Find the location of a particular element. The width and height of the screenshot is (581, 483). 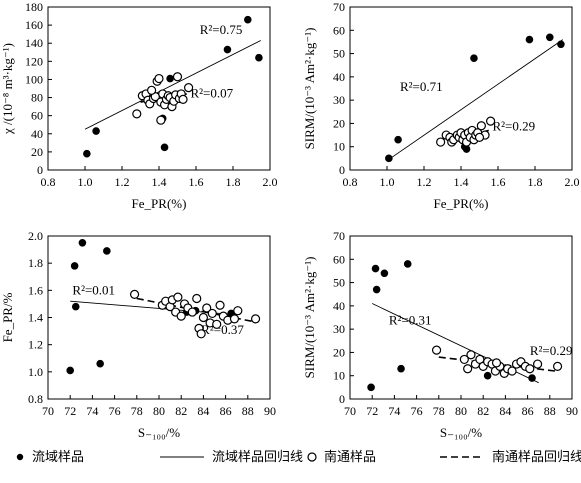

x-tick-label: 80 is located at coordinates (461, 411).